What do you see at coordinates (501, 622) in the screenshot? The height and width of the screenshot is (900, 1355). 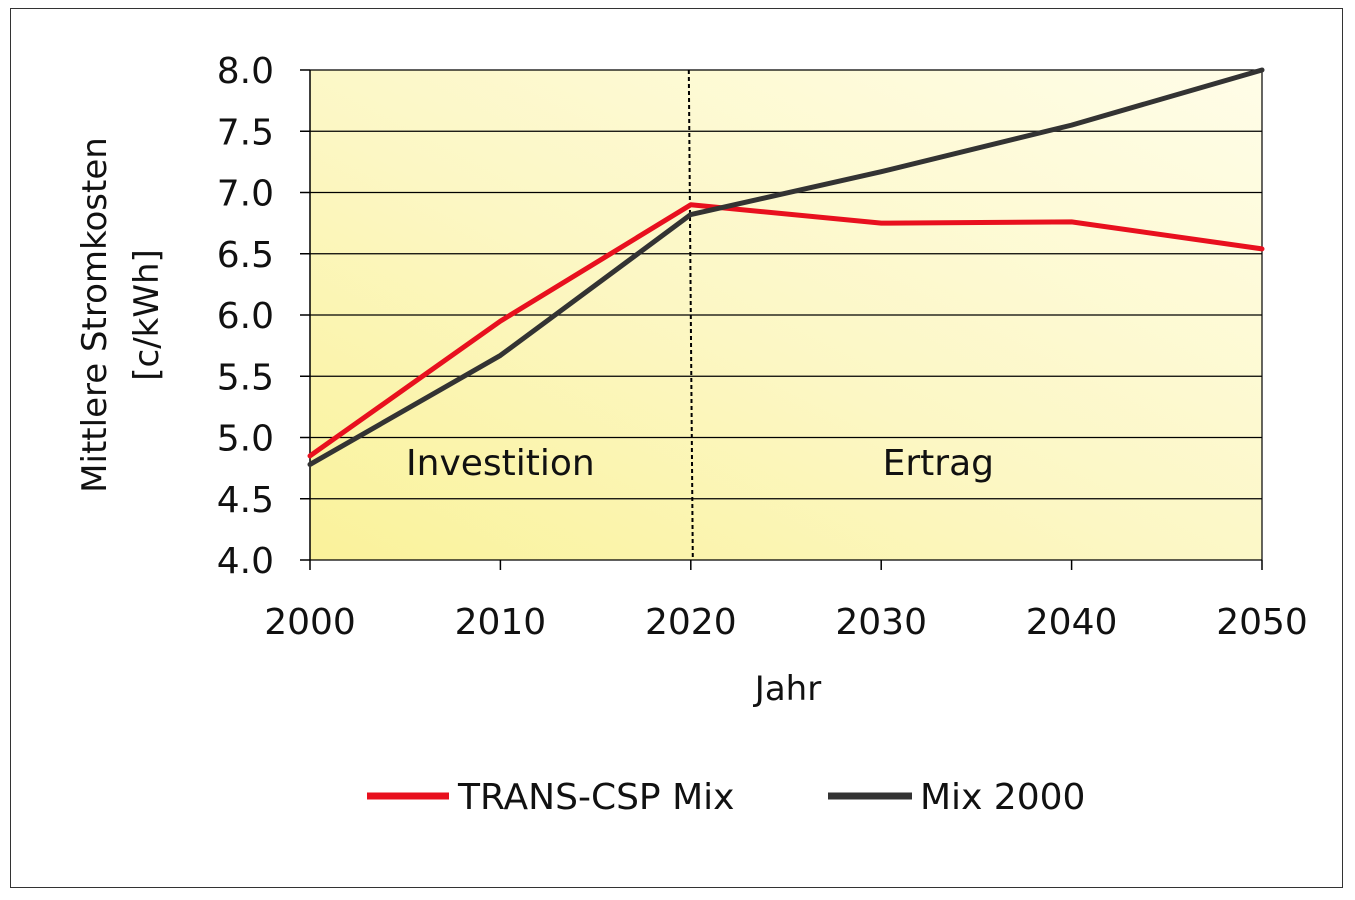 I see `x-tick-label: 2010` at bounding box center [501, 622].